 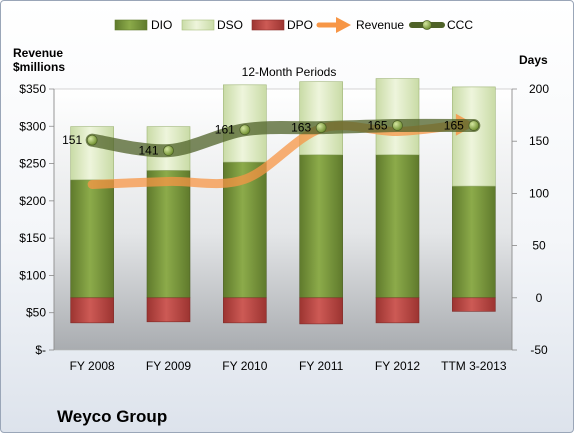 I want to click on legend-label-dso: DSO, so click(x=230, y=25).